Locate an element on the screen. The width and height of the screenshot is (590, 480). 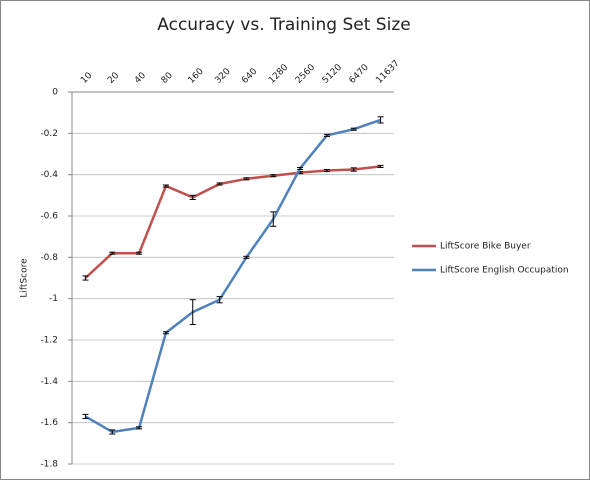
y-tick-label: -1.4 is located at coordinates (49, 382).